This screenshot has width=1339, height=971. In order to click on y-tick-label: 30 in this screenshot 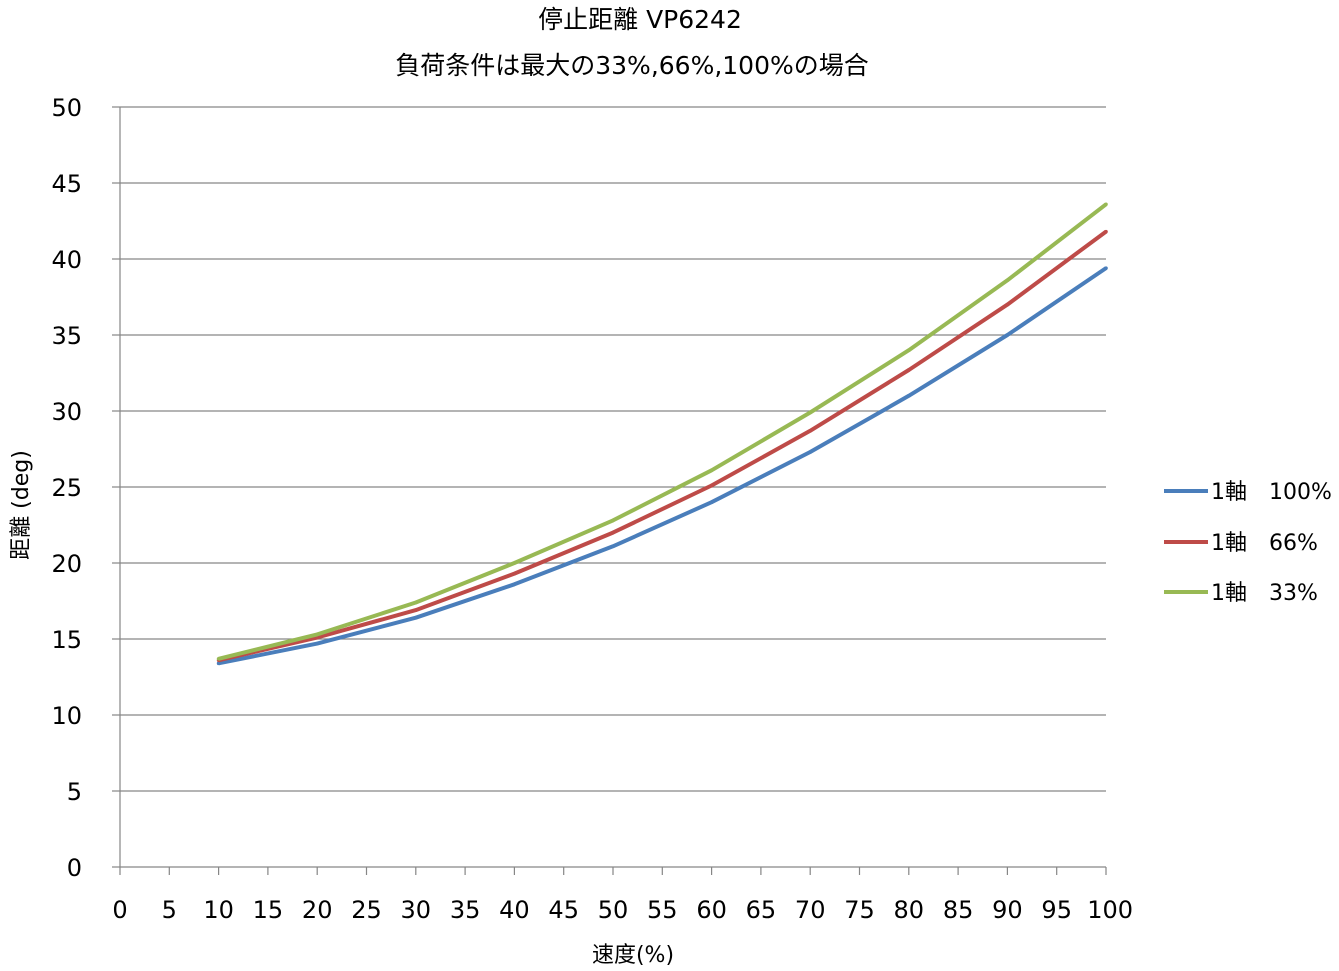, I will do `click(66, 412)`.